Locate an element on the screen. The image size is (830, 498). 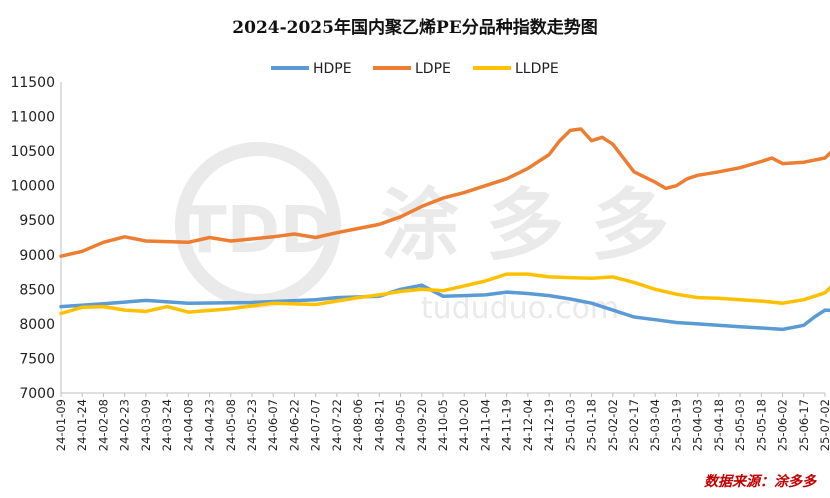
legend-label-hdpe: HDPE is located at coordinates (332, 69).